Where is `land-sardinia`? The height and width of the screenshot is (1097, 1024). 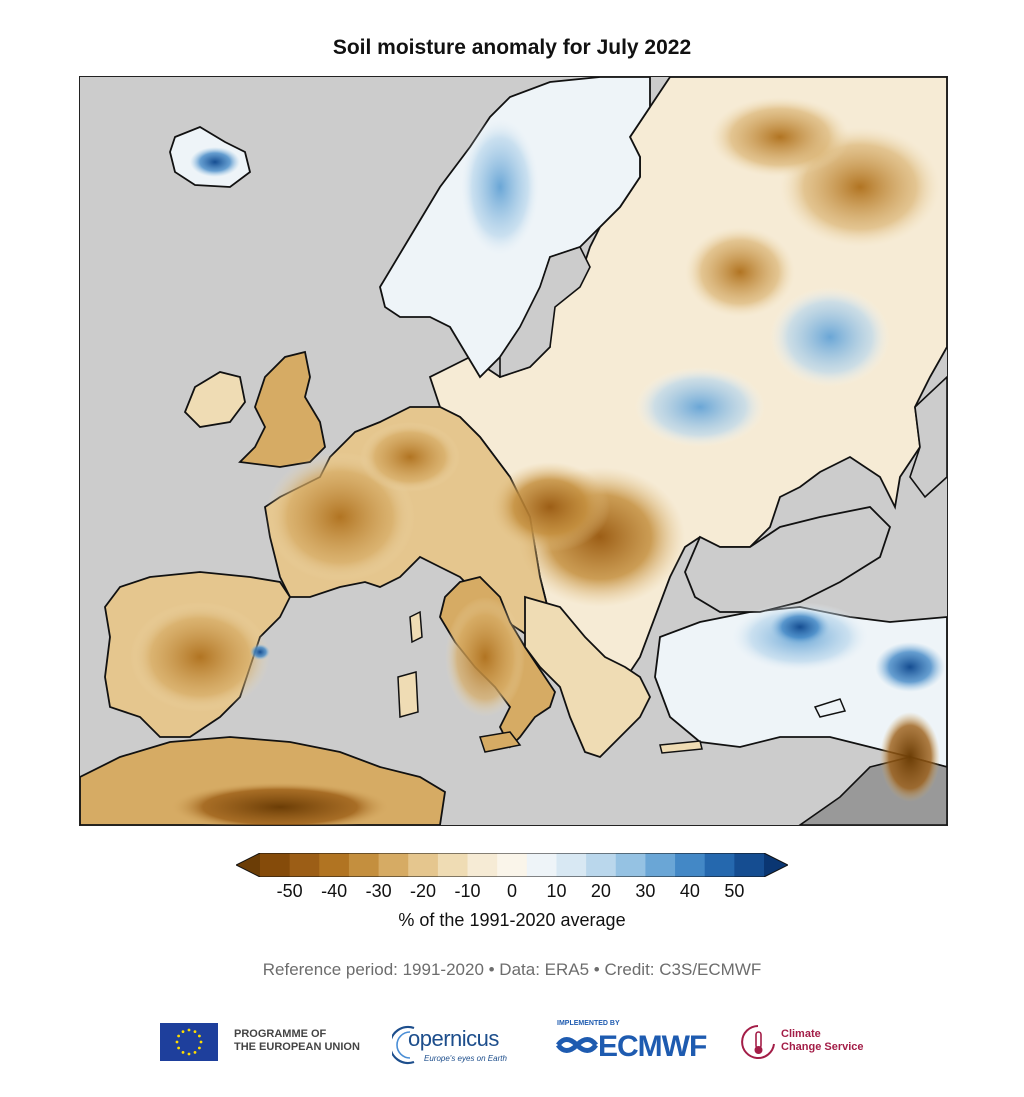 land-sardinia is located at coordinates (408, 694).